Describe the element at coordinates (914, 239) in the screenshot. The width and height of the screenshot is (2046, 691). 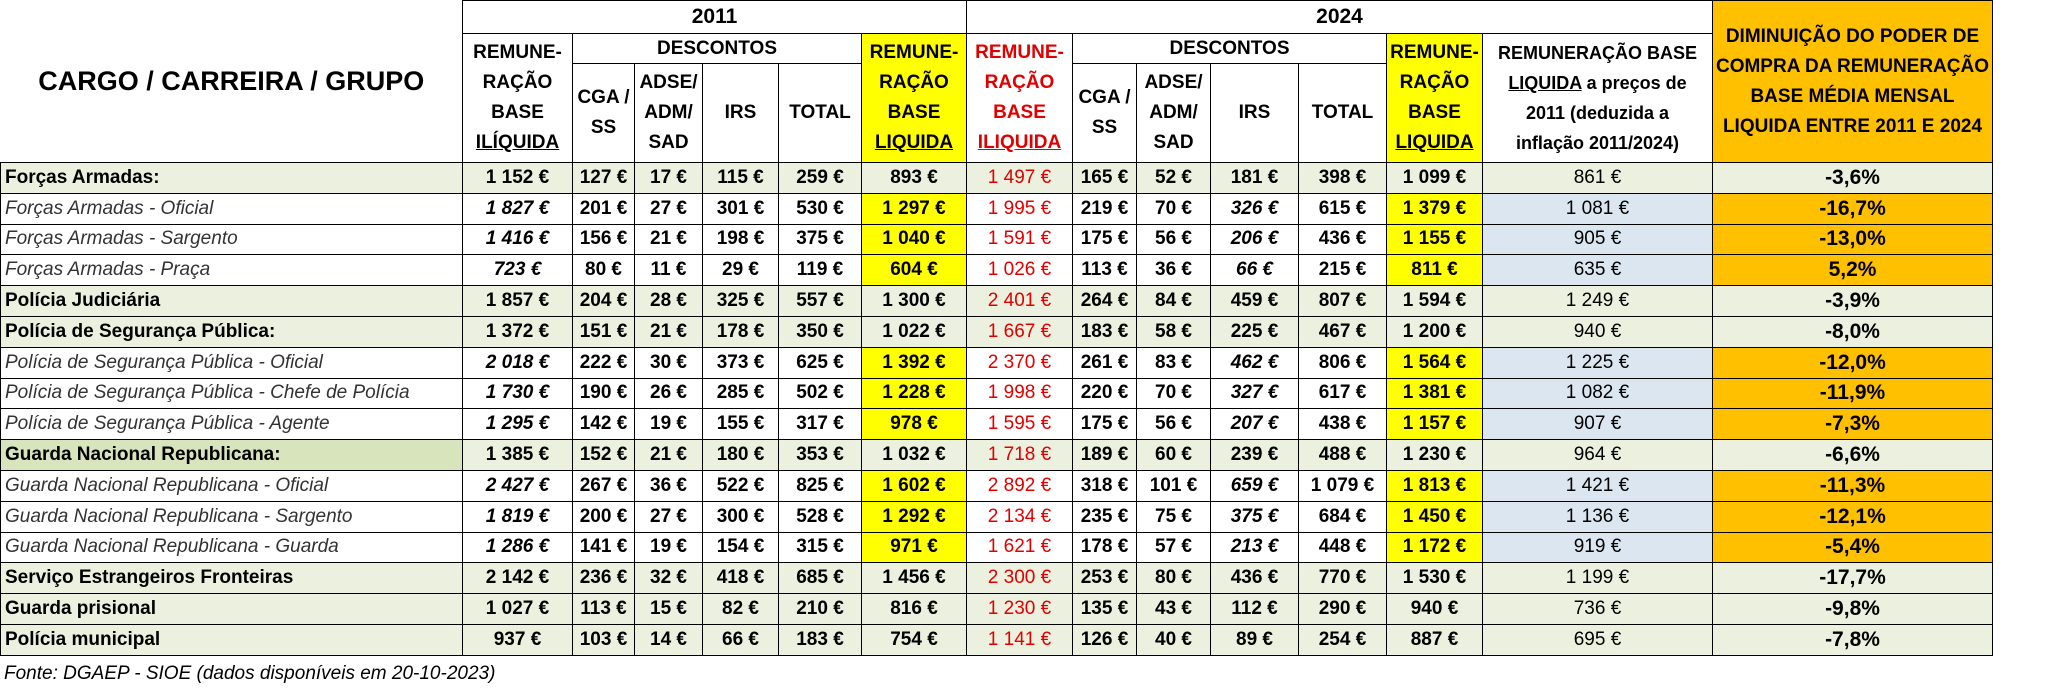
I see `row-cell: 1 040 €` at that location.